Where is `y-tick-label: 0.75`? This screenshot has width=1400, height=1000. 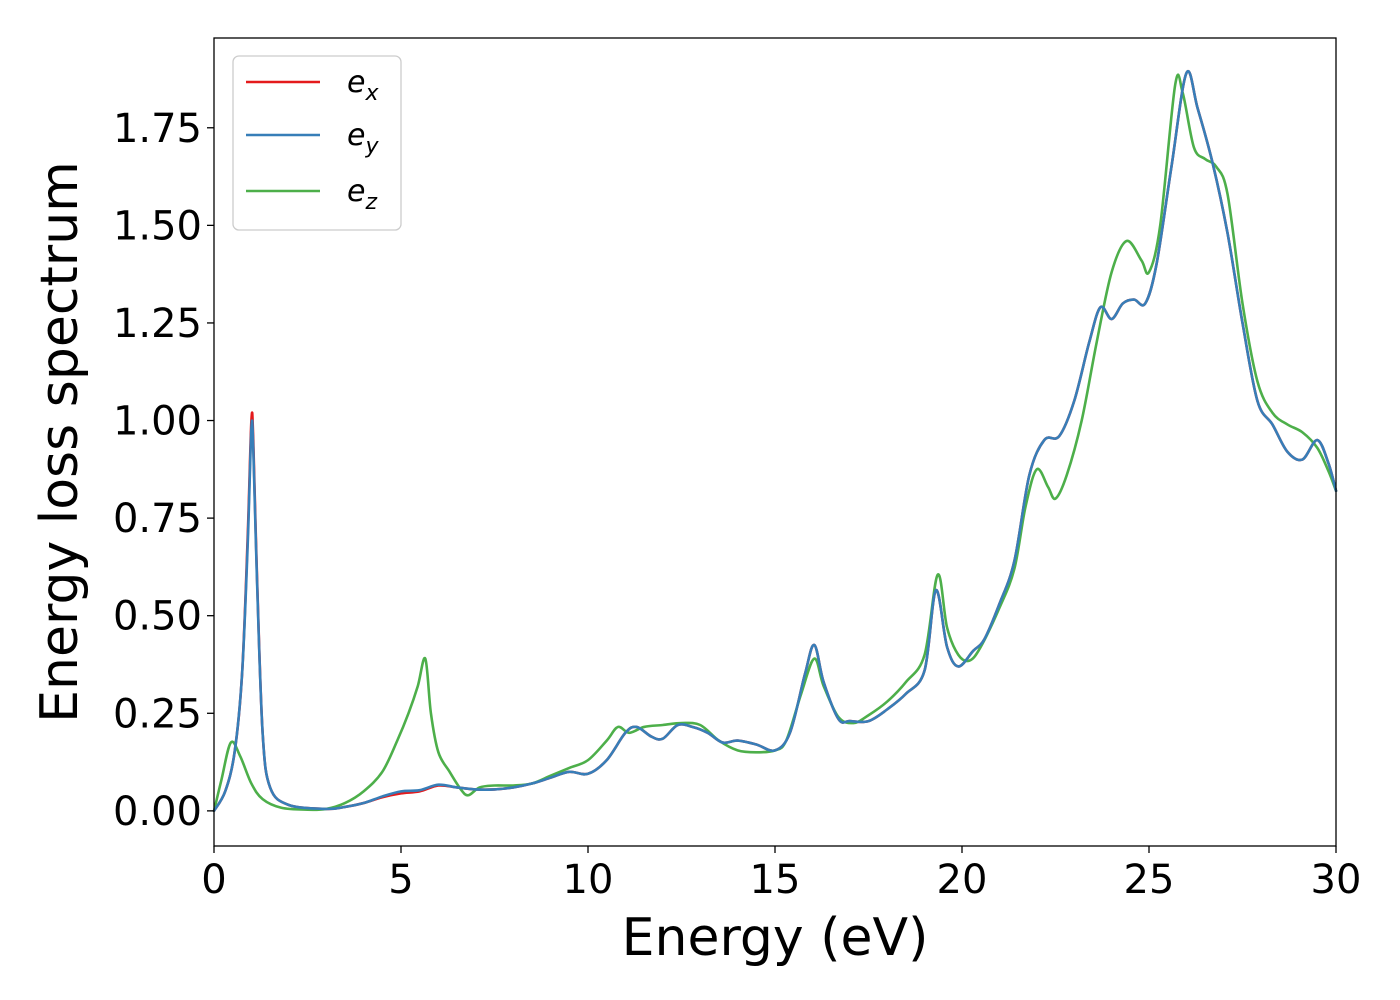
y-tick-label: 0.75 is located at coordinates (157, 519).